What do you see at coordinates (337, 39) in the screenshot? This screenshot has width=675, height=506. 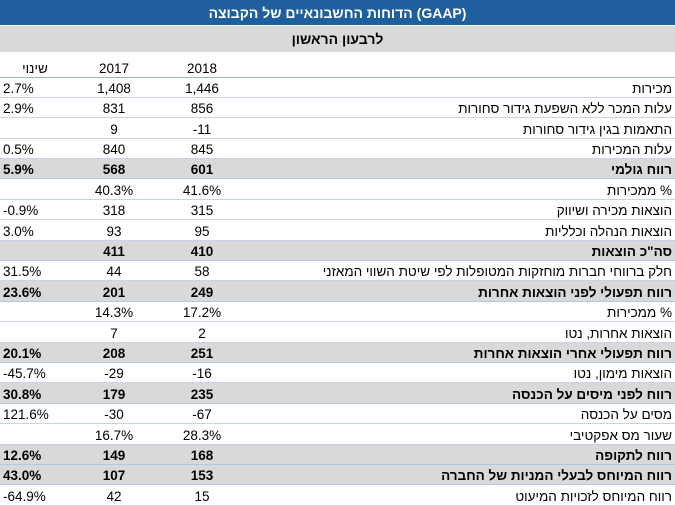 I see `period-header: לרבעון הראשון` at bounding box center [337, 39].